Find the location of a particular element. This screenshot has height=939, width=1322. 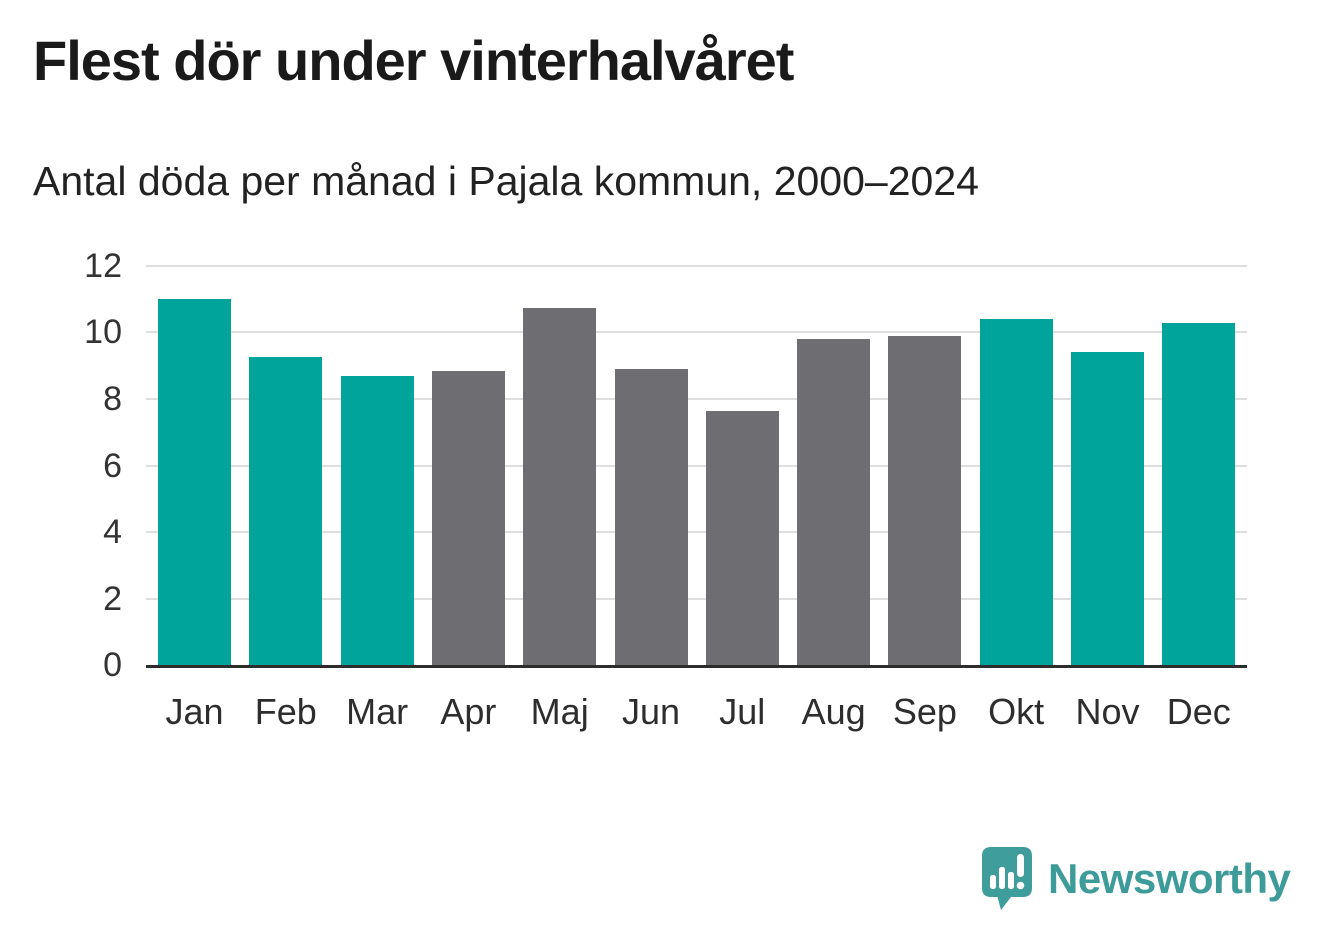

x-tick-label-mar: Mar is located at coordinates (377, 711).